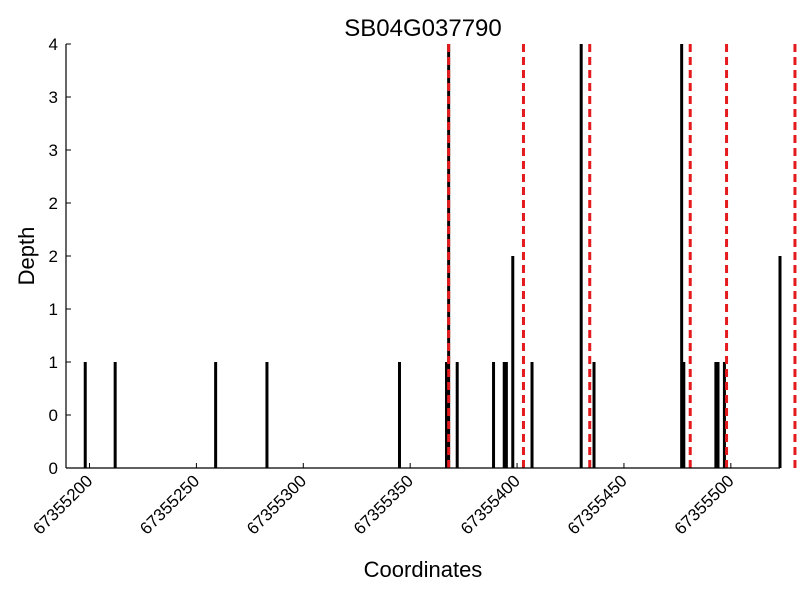 The width and height of the screenshot is (800, 605). I want to click on x-tick-label: 67355200, so click(62, 504).